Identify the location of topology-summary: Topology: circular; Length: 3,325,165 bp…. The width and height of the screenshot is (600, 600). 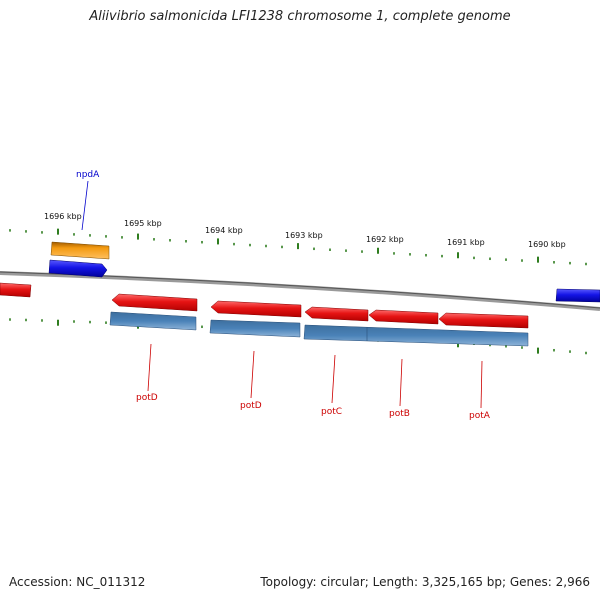
(425, 582).